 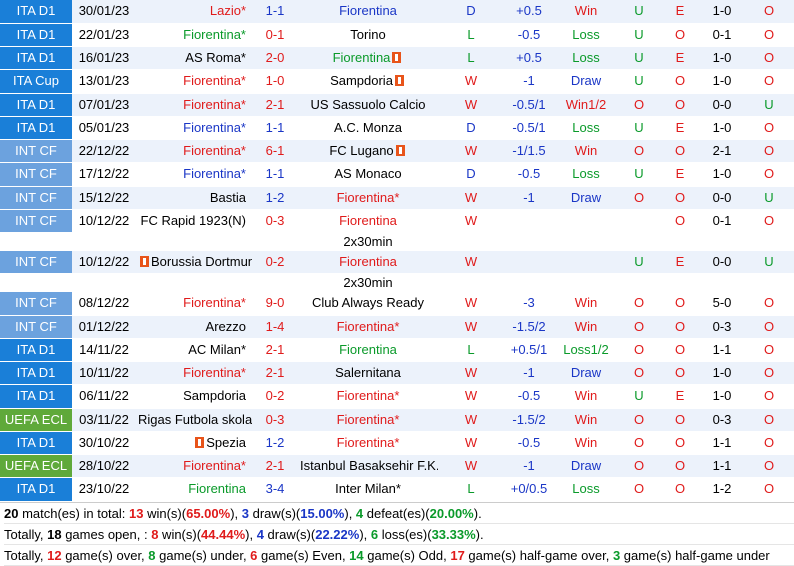 I want to click on home-team-cell: Fiorentina, so click(x=194, y=489).